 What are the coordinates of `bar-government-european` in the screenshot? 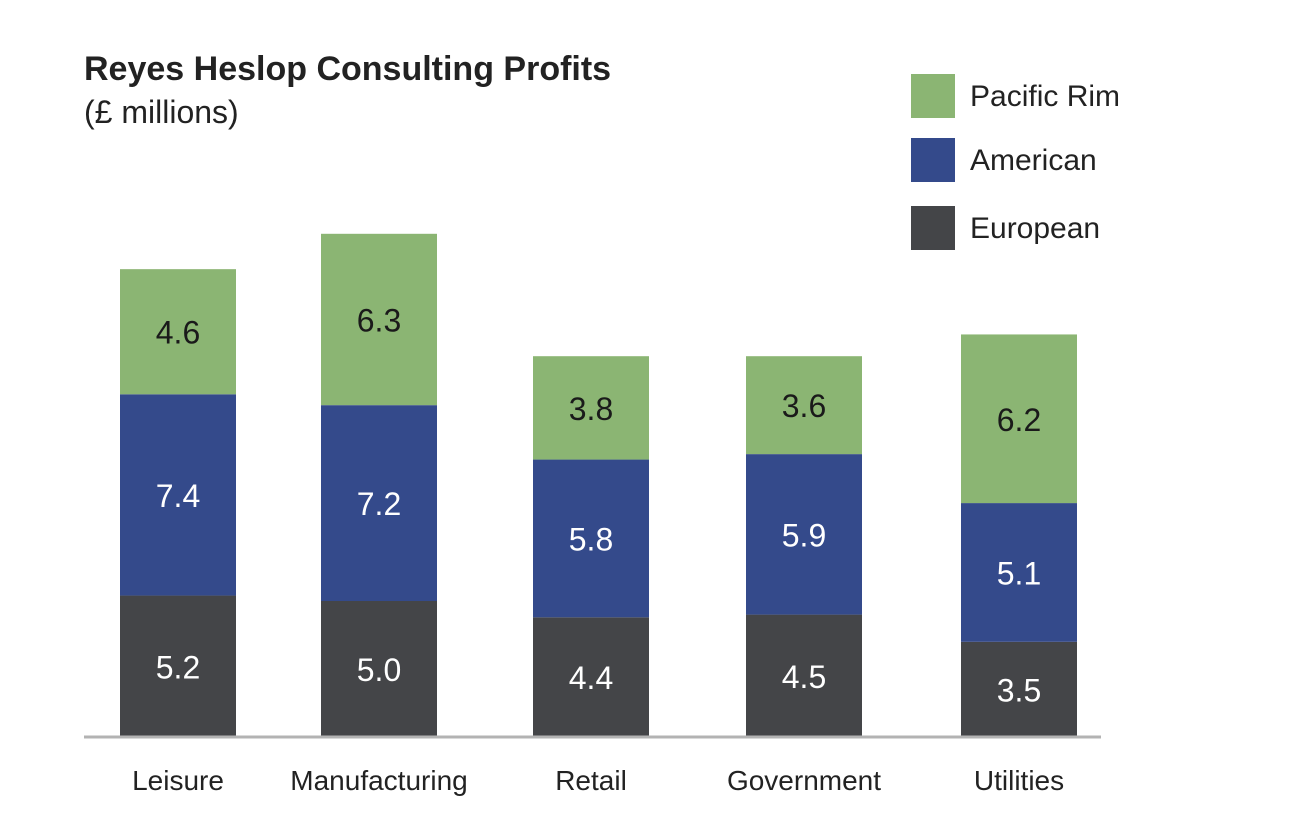 It's located at (804, 675).